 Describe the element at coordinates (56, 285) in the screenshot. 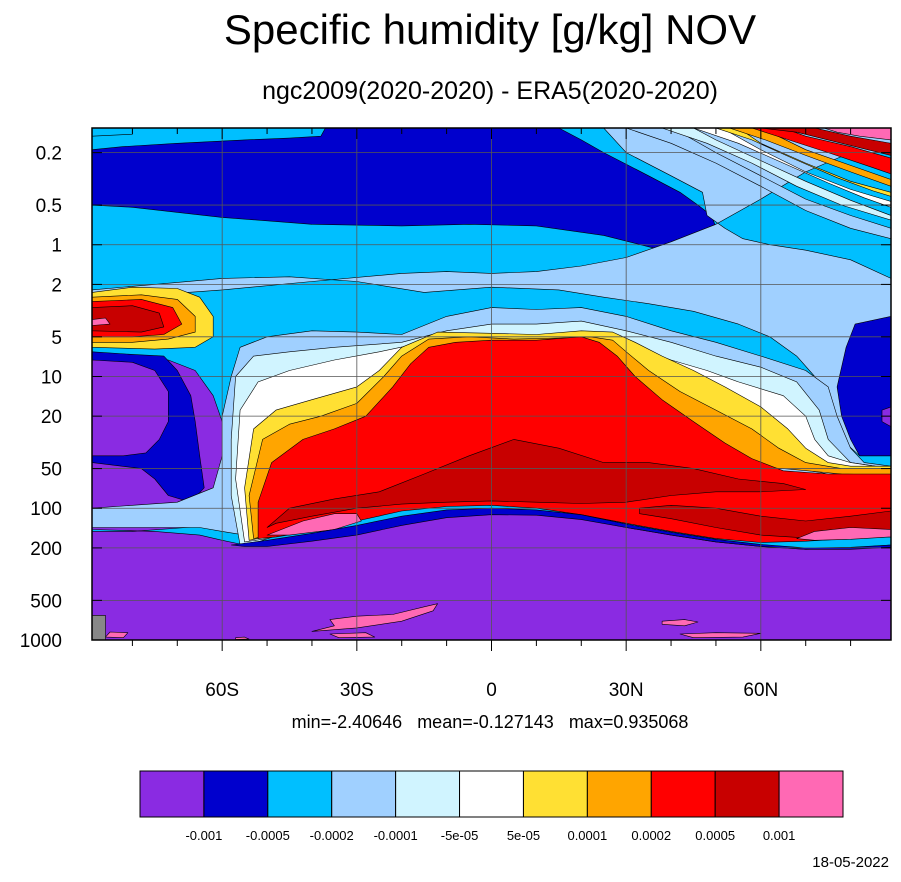

I see `y-tick-label: 2` at that location.